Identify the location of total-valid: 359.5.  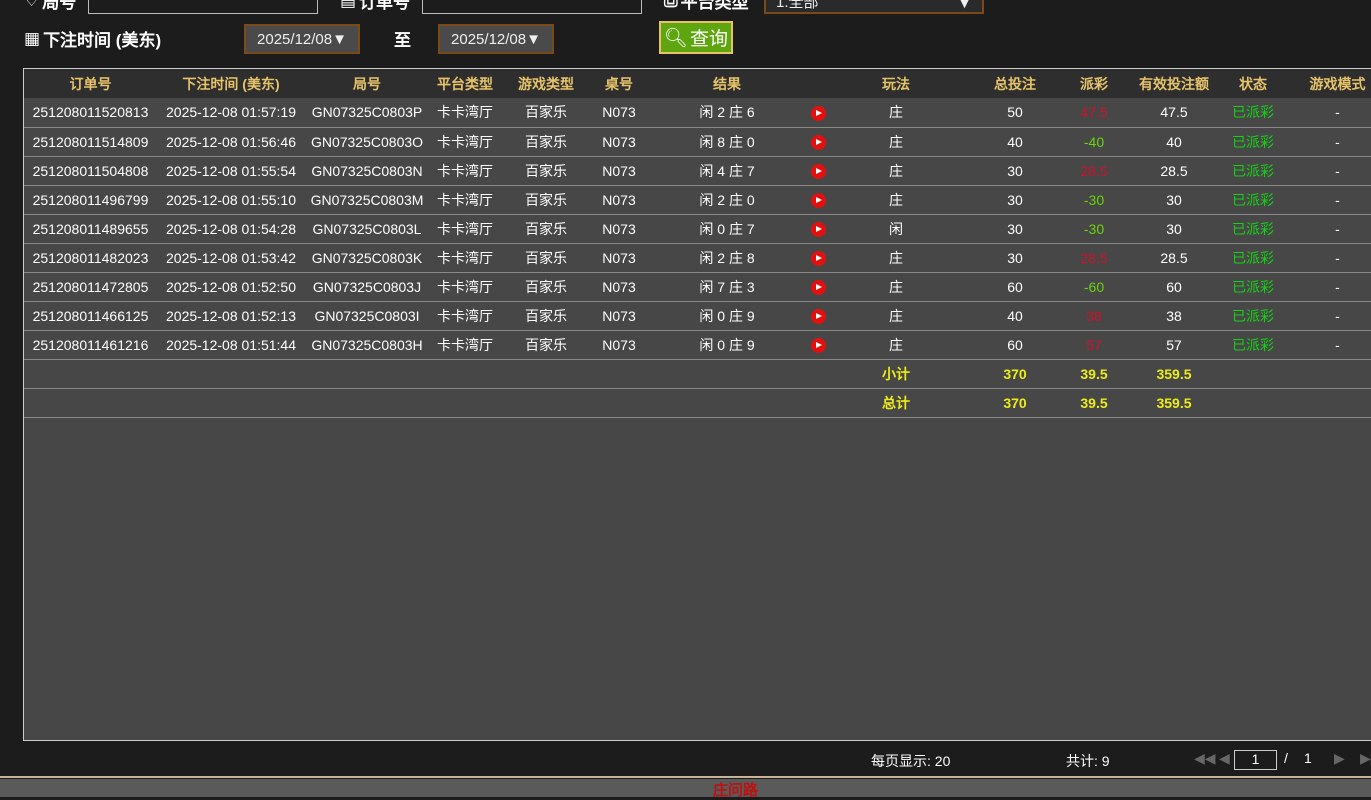
(1174, 403).